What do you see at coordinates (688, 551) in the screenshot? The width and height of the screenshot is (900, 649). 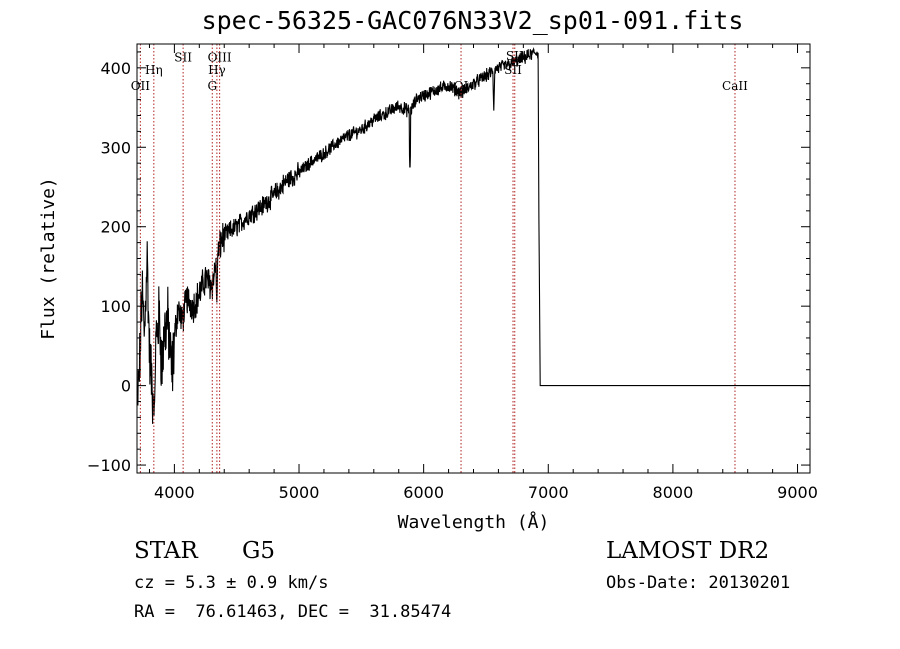 I see `survey-name: LAMOST DR2` at bounding box center [688, 551].